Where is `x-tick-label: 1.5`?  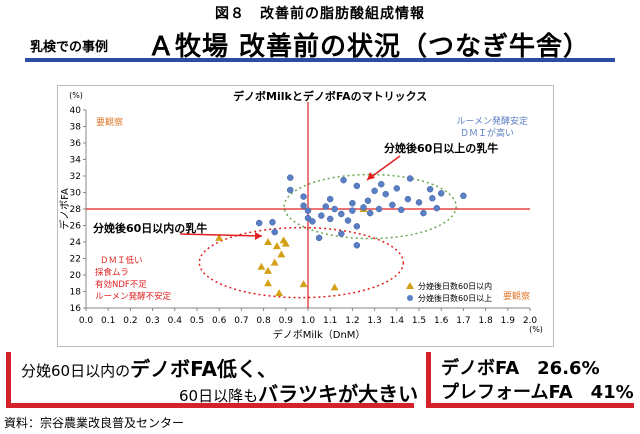
x-tick-label: 1.5 is located at coordinates (419, 321).